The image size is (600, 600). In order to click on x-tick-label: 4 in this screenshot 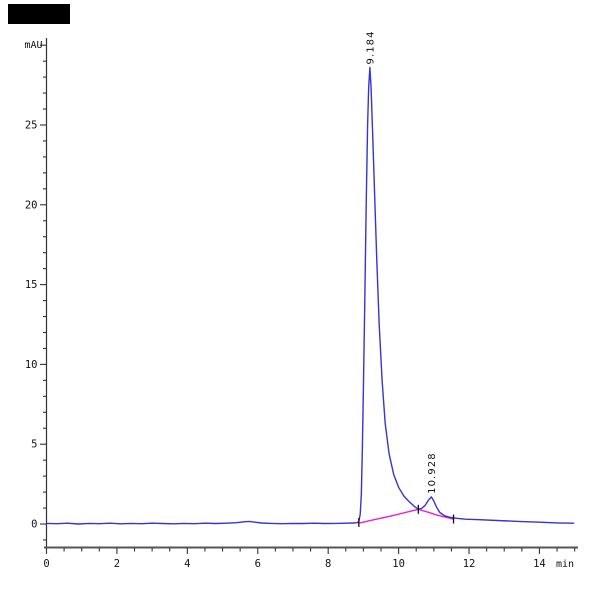, I will do `click(187, 564)`.